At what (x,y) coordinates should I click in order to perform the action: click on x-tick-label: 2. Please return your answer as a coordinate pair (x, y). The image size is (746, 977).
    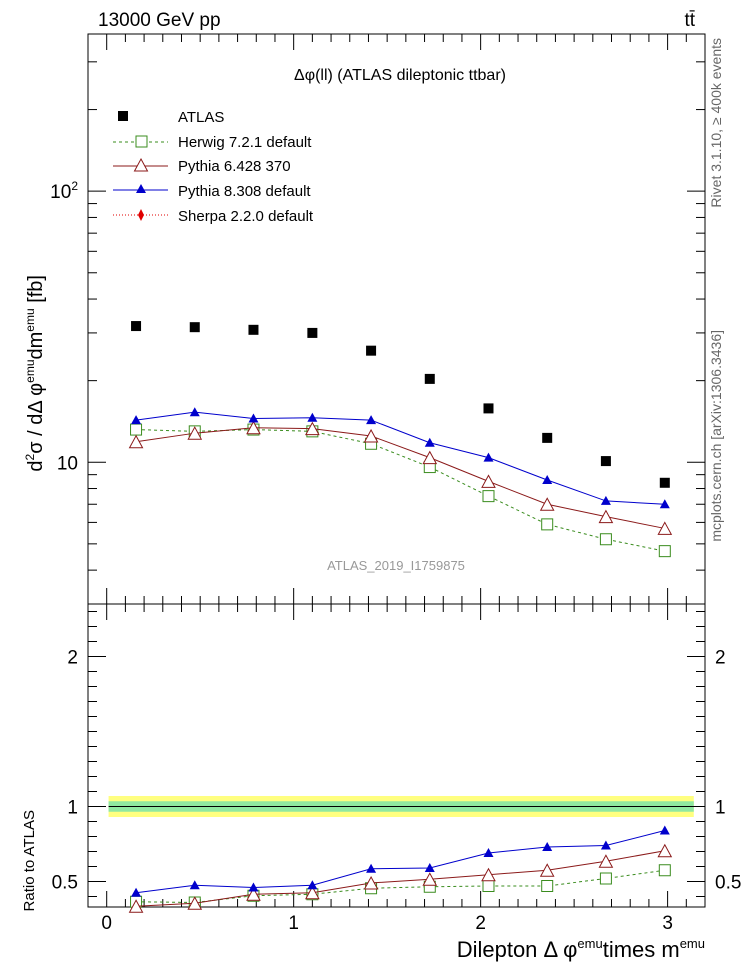
    Looking at the image, I should click on (480, 923).